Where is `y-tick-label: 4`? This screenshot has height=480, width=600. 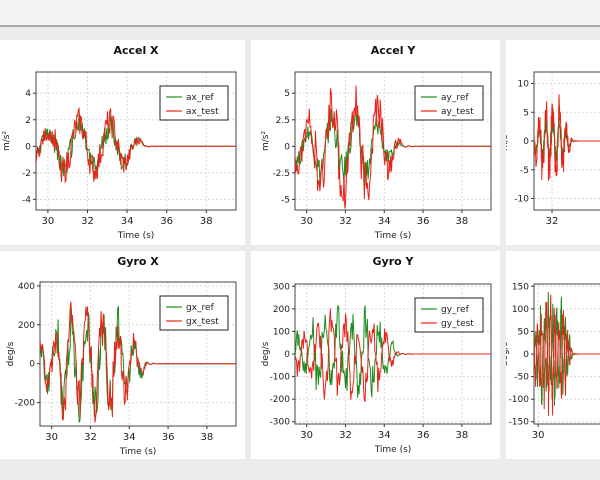 y-tick-label: 4 is located at coordinates (28, 94).